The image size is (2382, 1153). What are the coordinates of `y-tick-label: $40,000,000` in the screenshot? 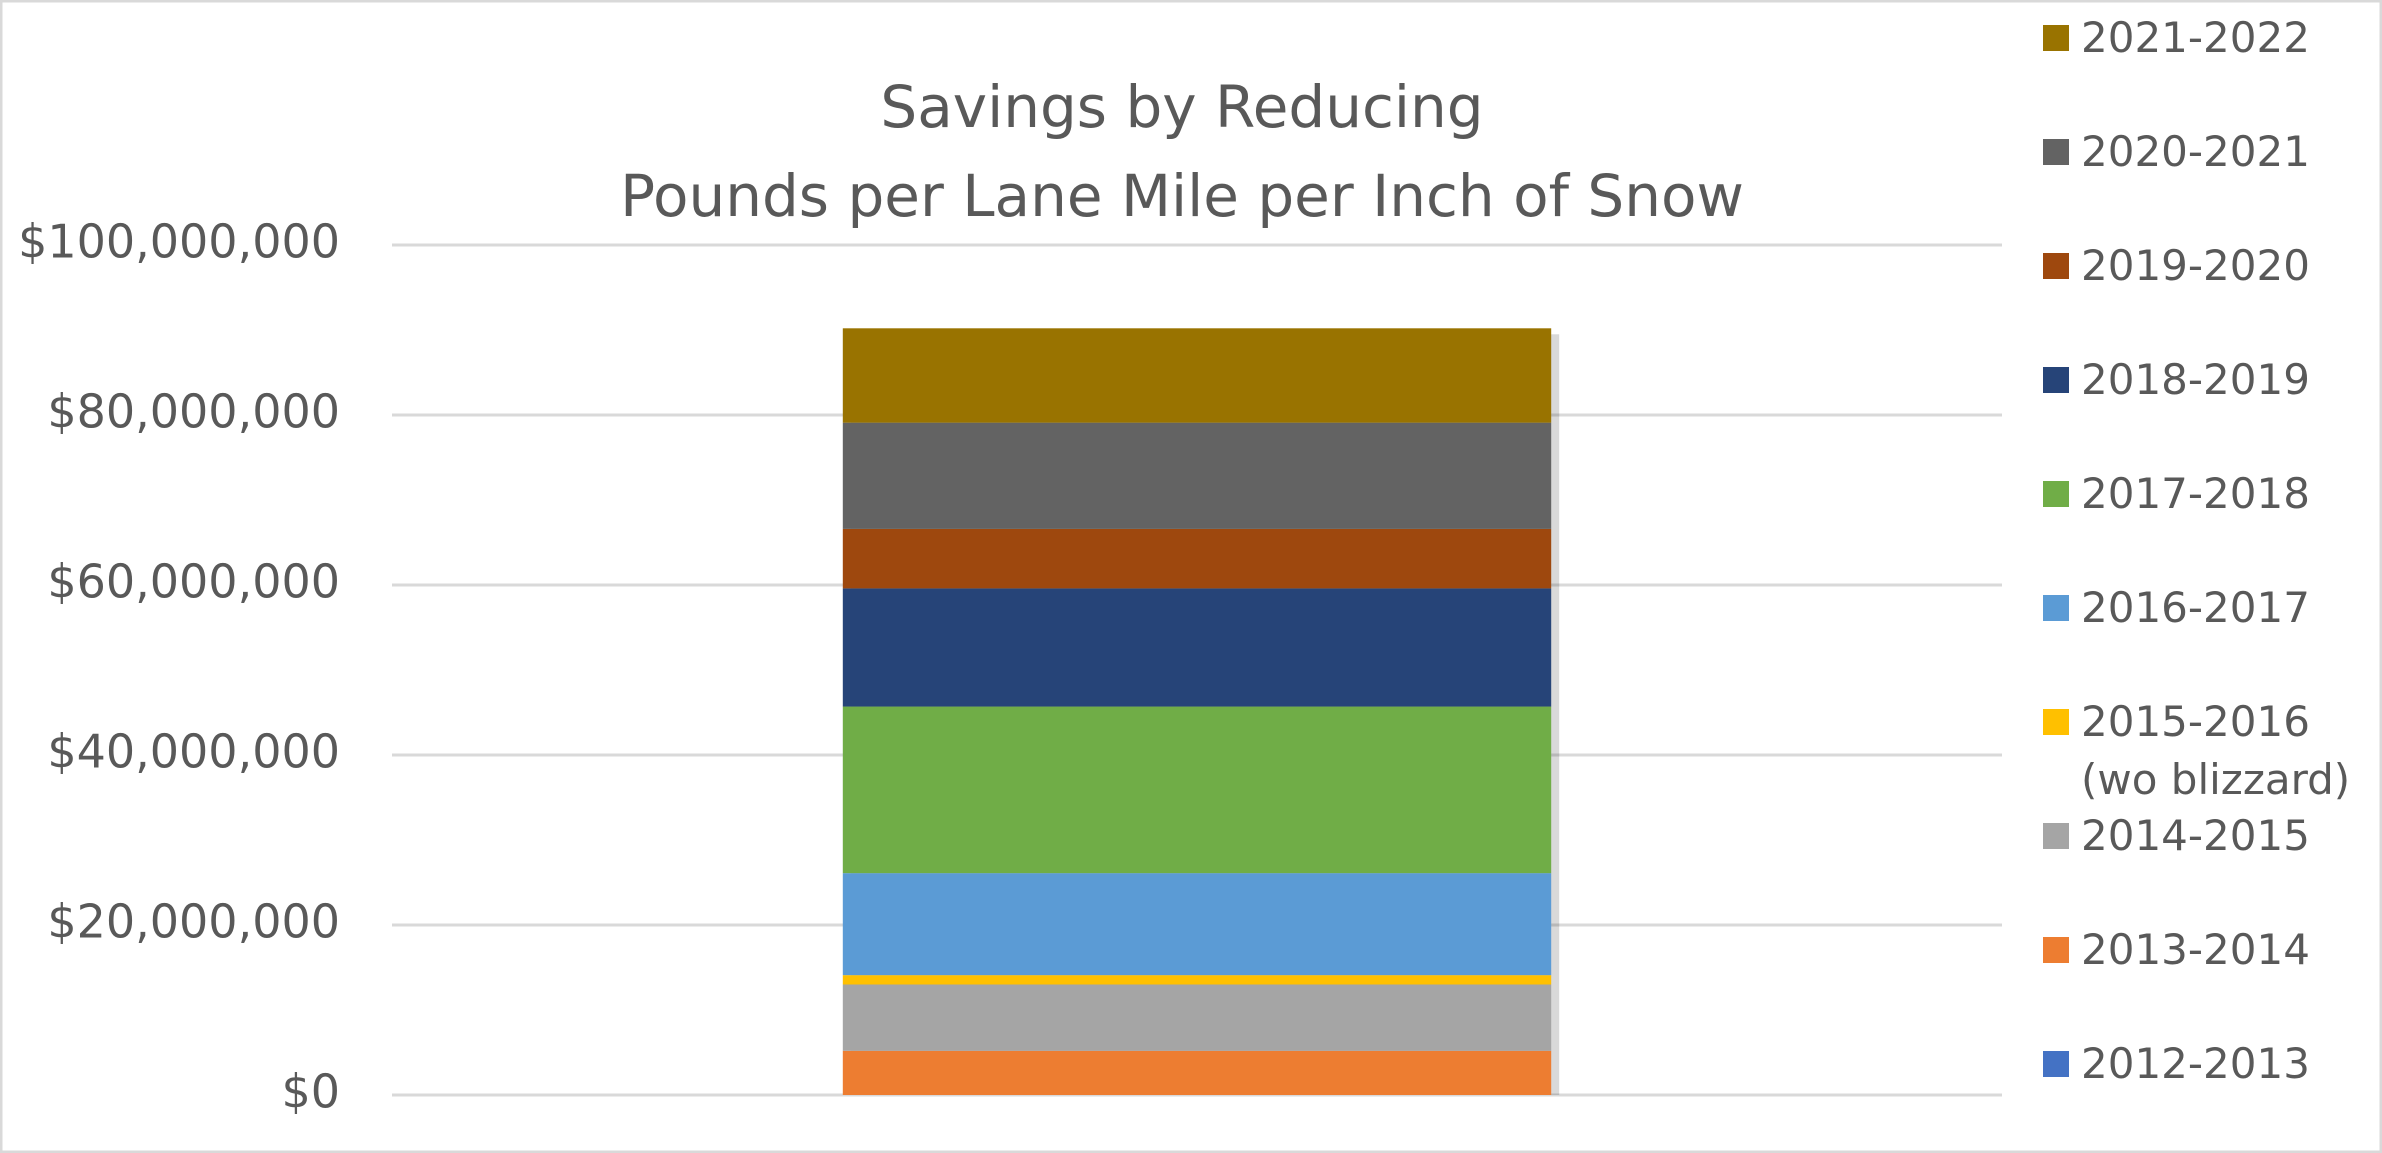 It's located at (193, 752).